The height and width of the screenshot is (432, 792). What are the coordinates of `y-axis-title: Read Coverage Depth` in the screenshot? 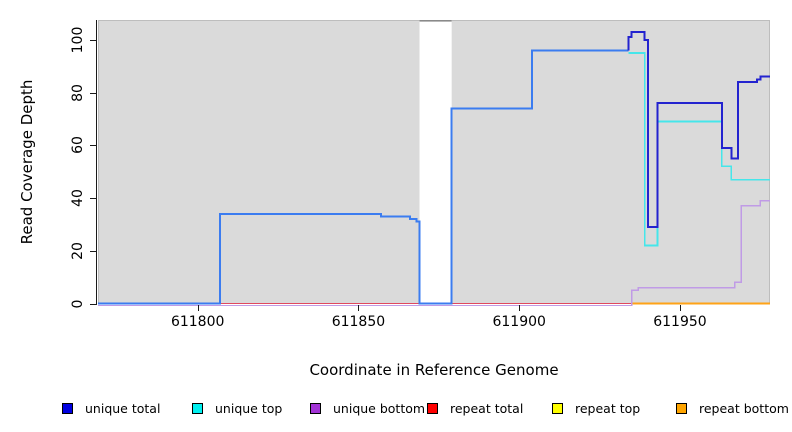 It's located at (27, 162).